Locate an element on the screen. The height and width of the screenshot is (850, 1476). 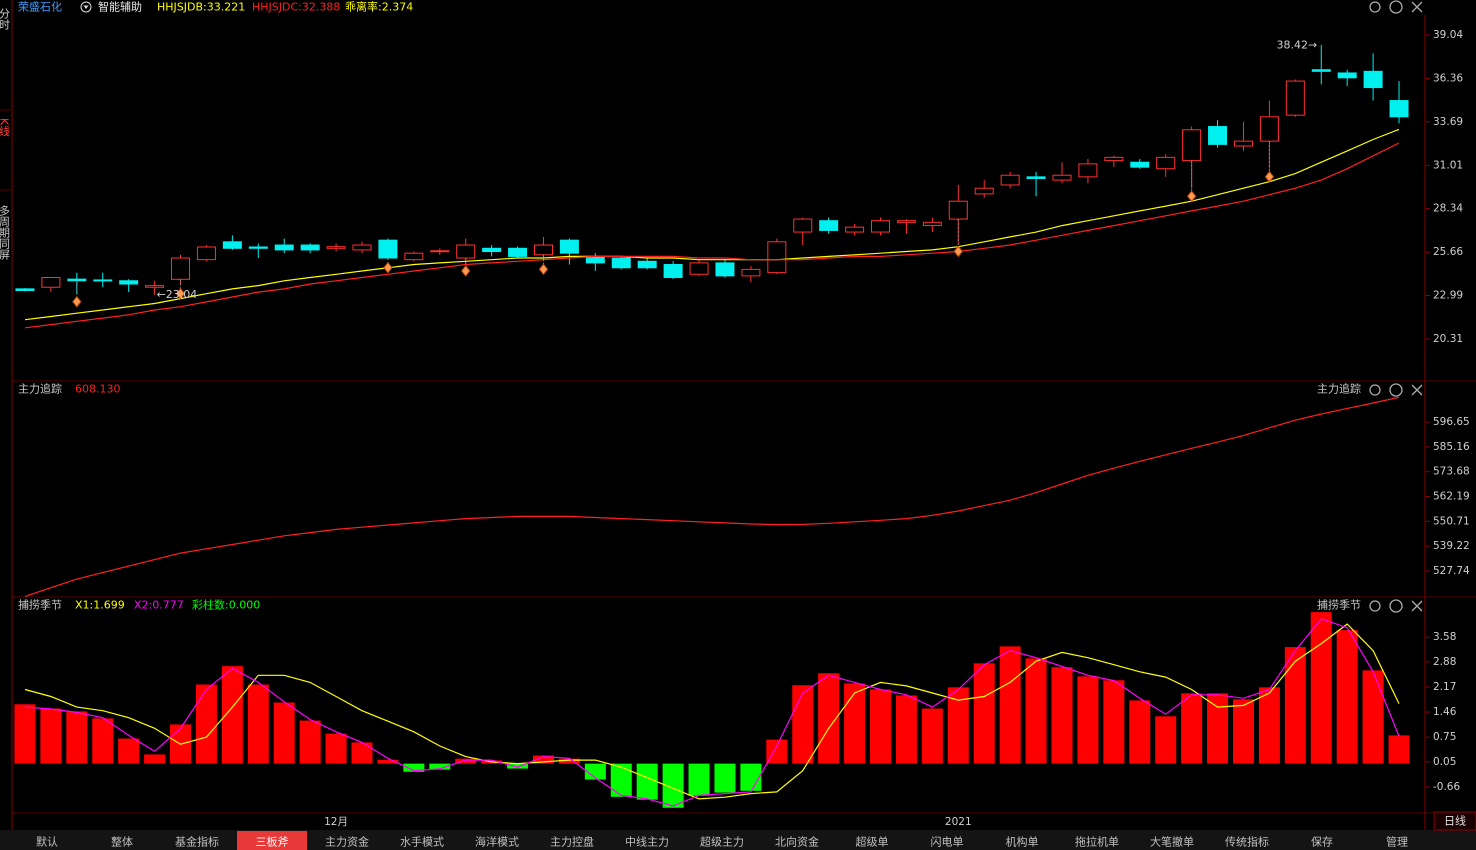
tab: 管理 is located at coordinates (1397, 842).